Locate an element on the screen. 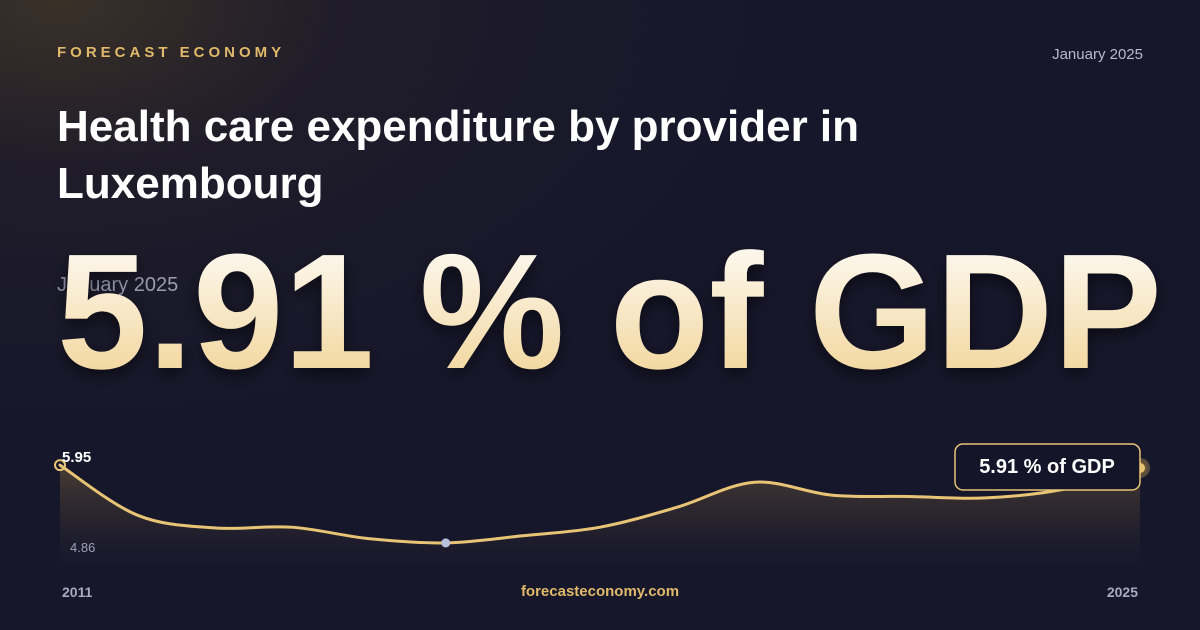 This screenshot has width=1200, height=630. date-ghost: January 2025 is located at coordinates (118, 285).